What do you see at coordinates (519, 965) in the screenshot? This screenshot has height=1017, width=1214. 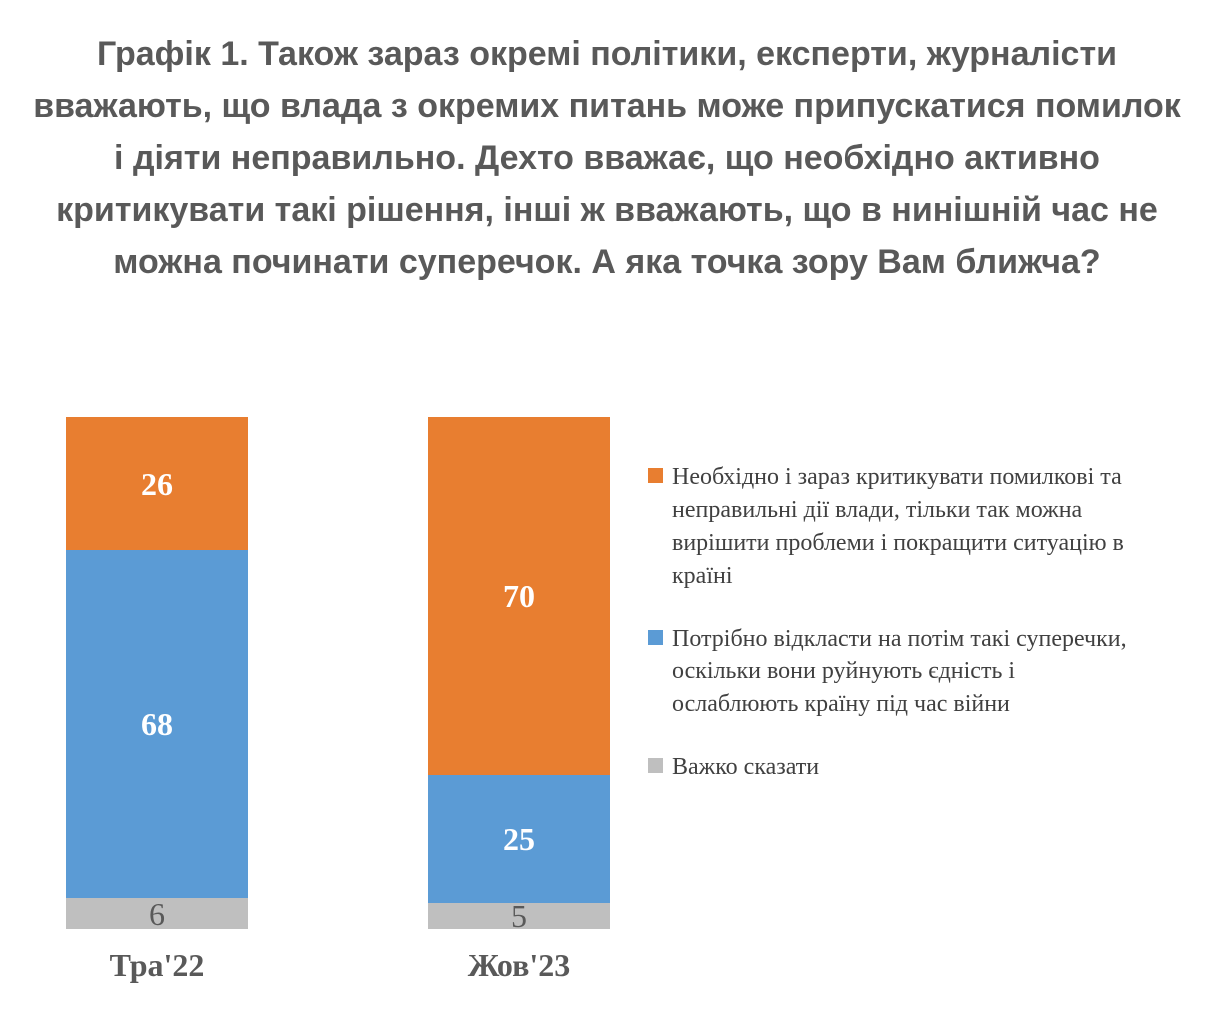 I see `category-label-oct23: Жов'23` at bounding box center [519, 965].